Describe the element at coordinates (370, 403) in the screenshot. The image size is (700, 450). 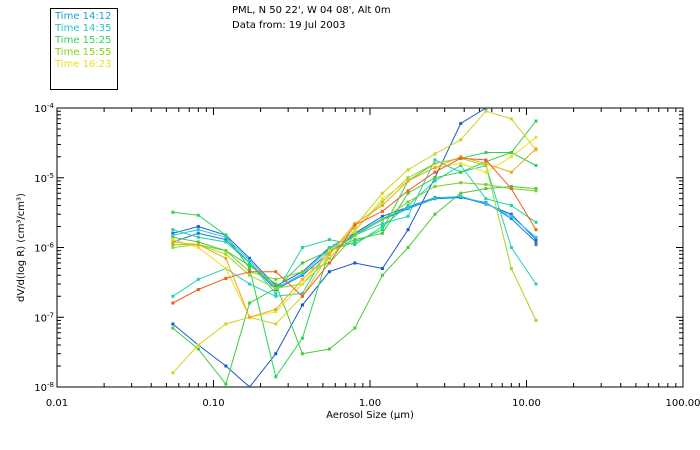
I see `x-tick-label: 1.00` at that location.